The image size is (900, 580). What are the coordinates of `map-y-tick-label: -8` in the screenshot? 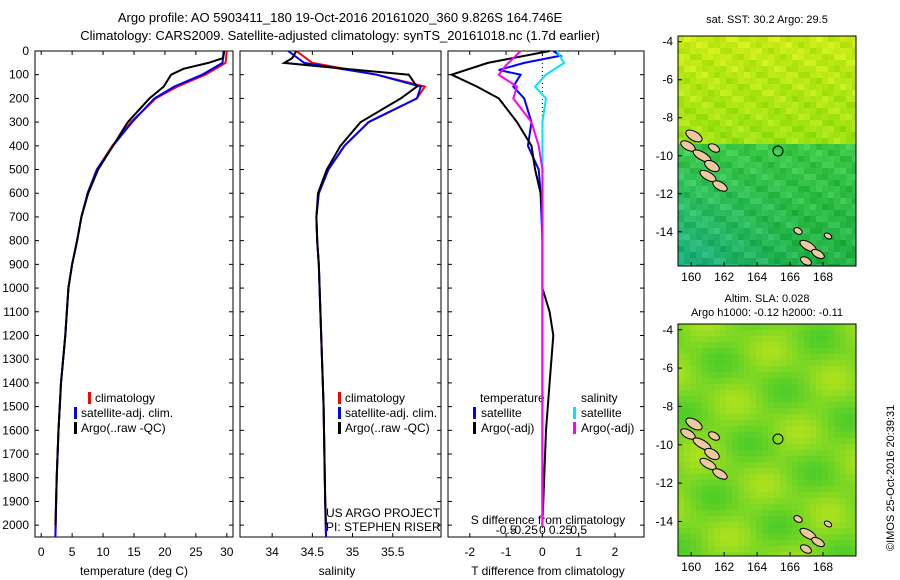 It's located at (667, 118).